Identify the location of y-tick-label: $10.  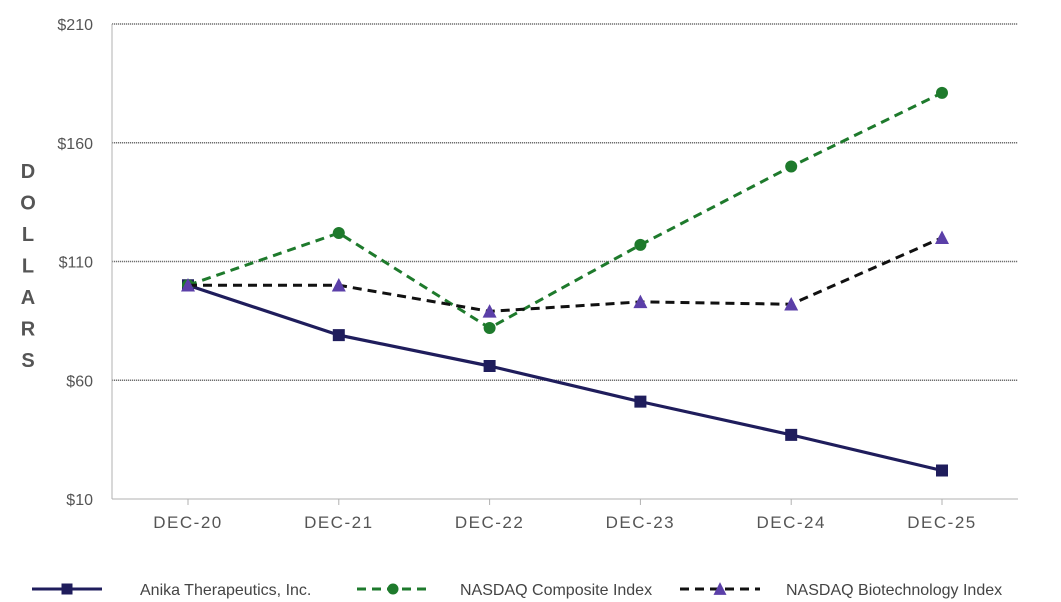
(79, 500).